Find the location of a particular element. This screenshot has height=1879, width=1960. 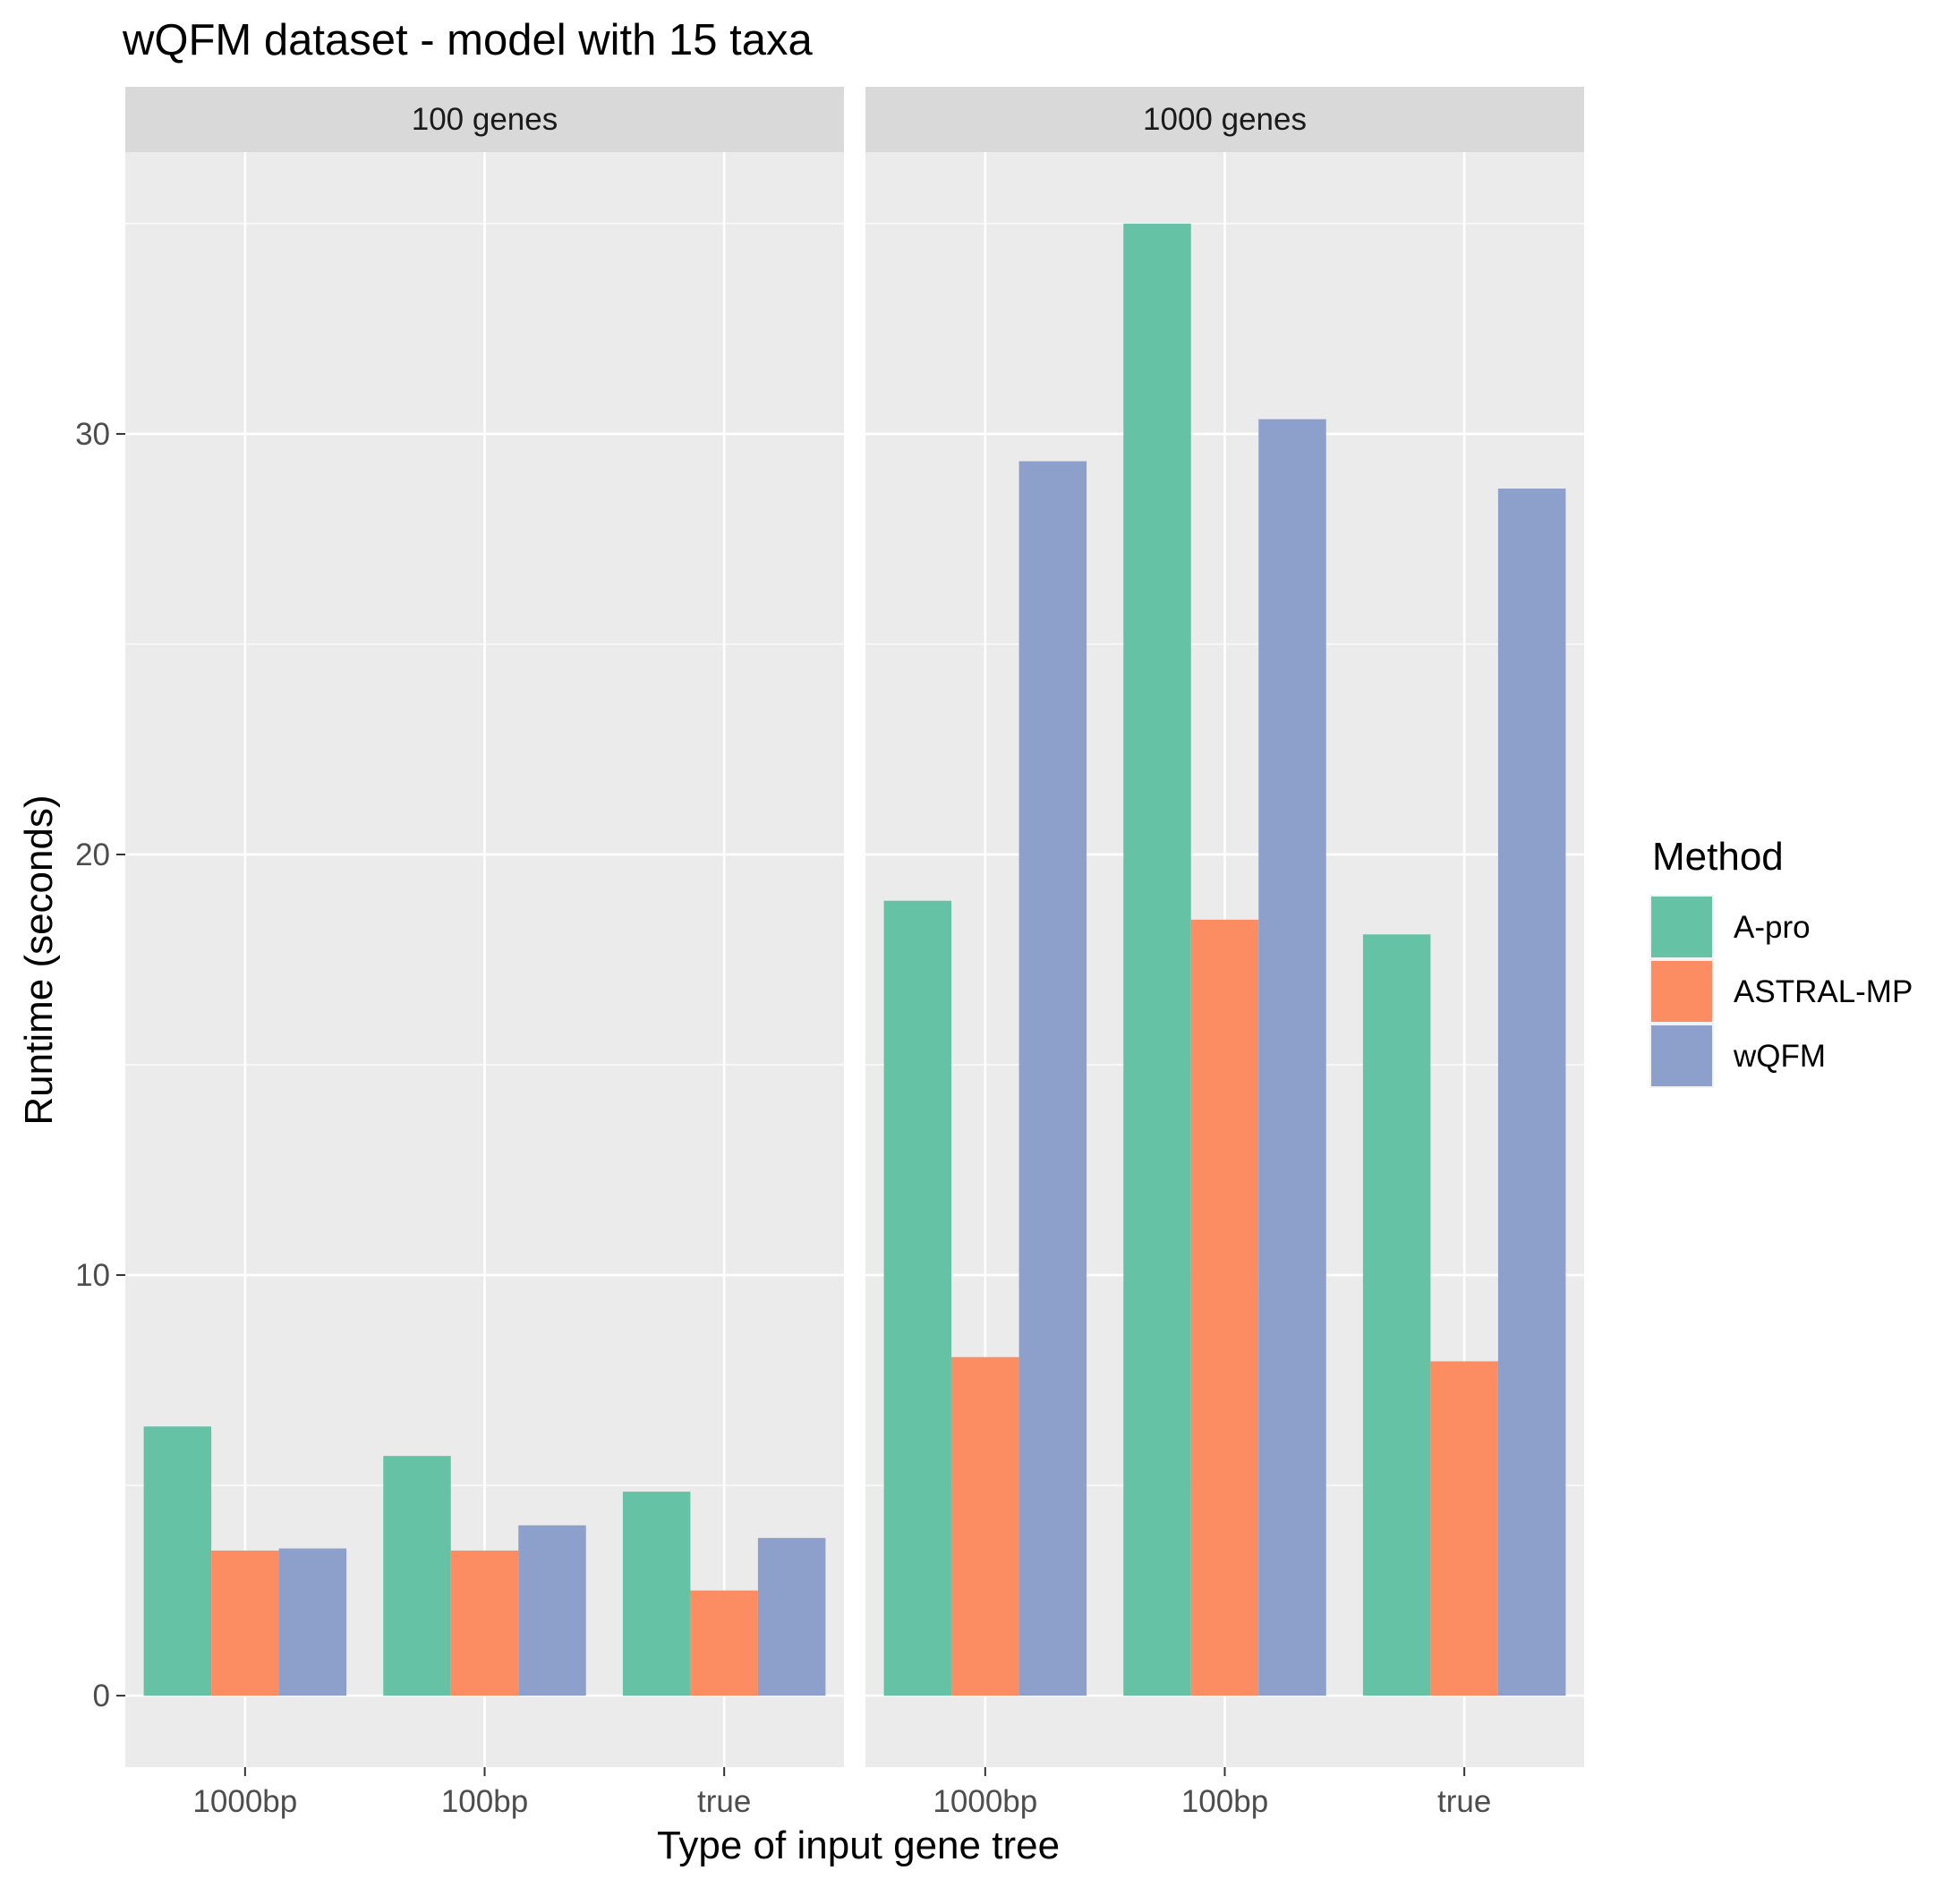

legend-item: wQFM is located at coordinates (1737, 1056).